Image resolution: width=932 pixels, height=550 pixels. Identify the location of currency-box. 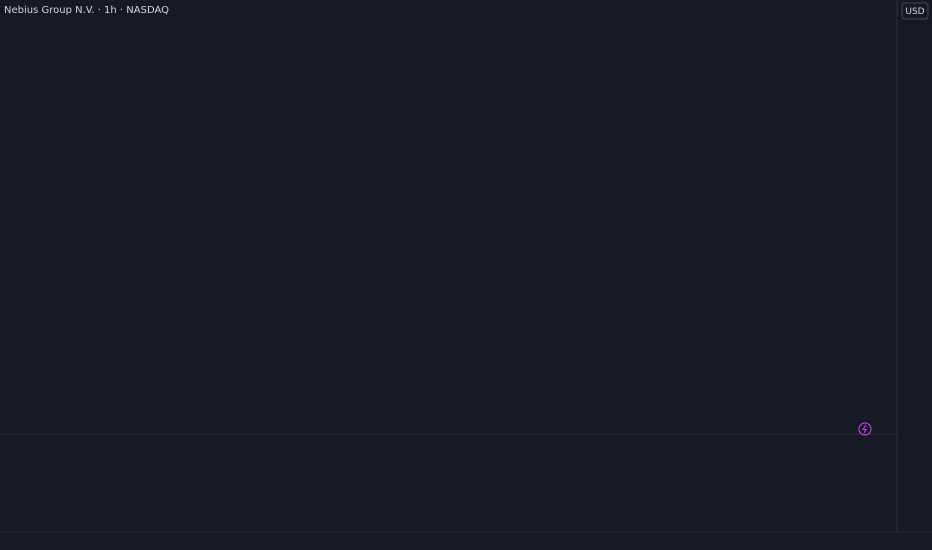
(915, 11).